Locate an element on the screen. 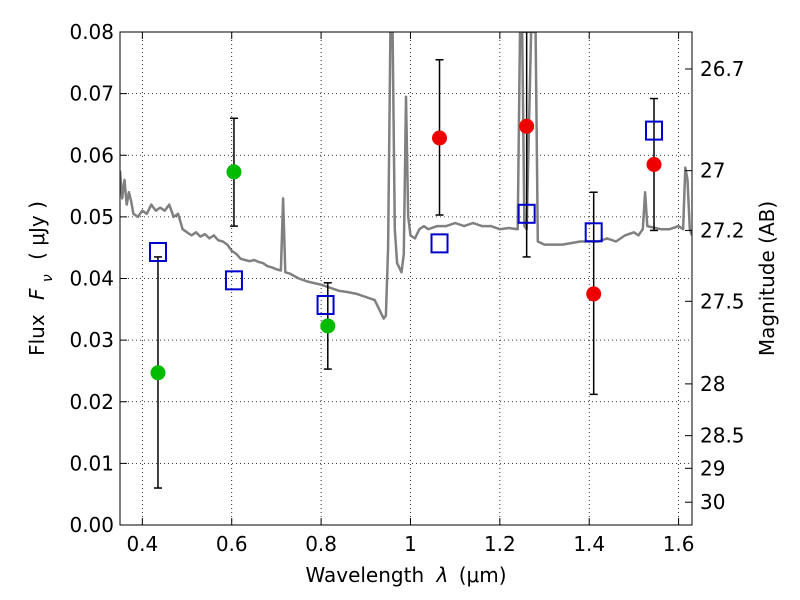 The height and width of the screenshot is (600, 800). x-axis-title-symbol: λ is located at coordinates (442, 575).